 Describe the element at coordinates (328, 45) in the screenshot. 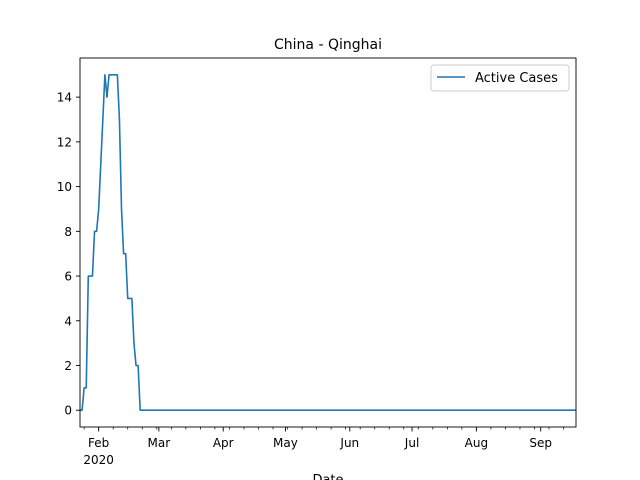

I see `chart-title: China - Qinghai` at that location.